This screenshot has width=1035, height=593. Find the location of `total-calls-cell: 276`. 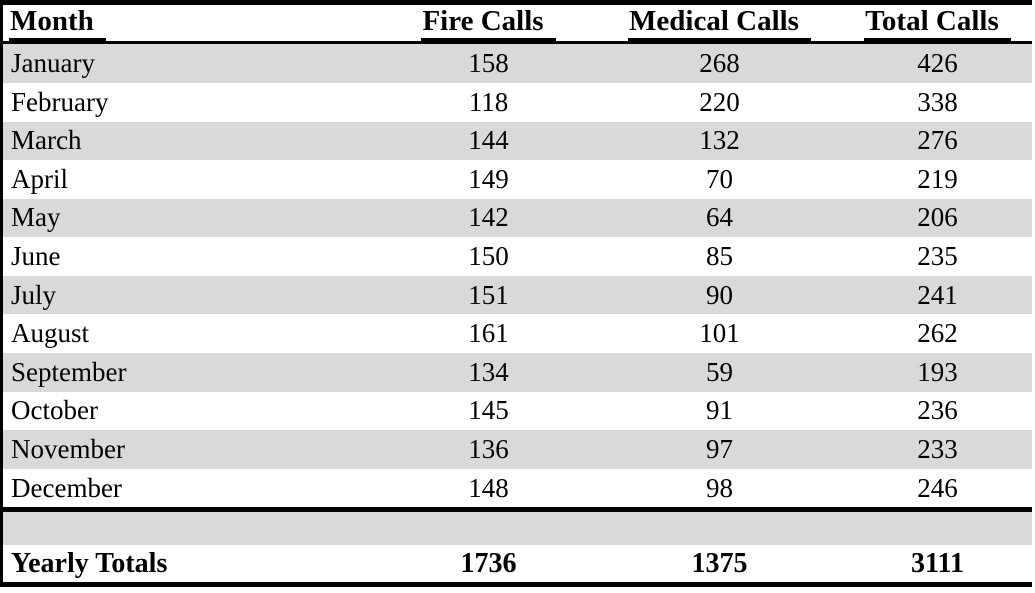

total-calls-cell: 276 is located at coordinates (937, 140).